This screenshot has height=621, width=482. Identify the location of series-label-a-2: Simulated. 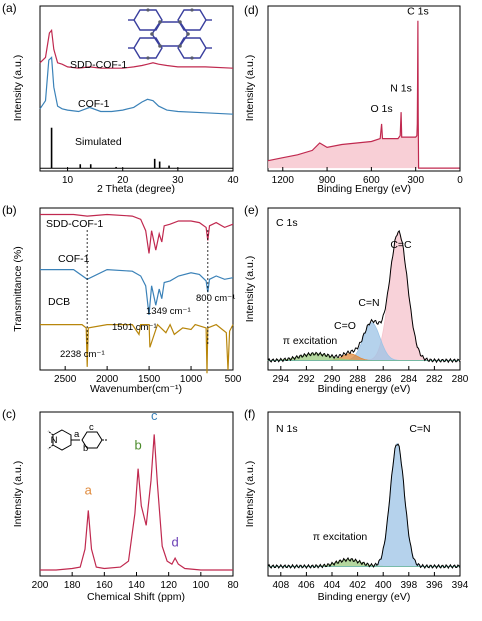
(98, 142).